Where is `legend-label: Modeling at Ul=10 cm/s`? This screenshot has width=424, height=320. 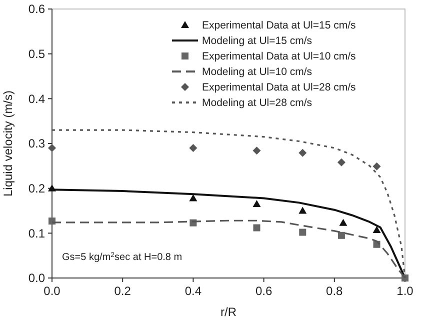 legend-label: Modeling at Ul=10 cm/s is located at coordinates (257, 72).